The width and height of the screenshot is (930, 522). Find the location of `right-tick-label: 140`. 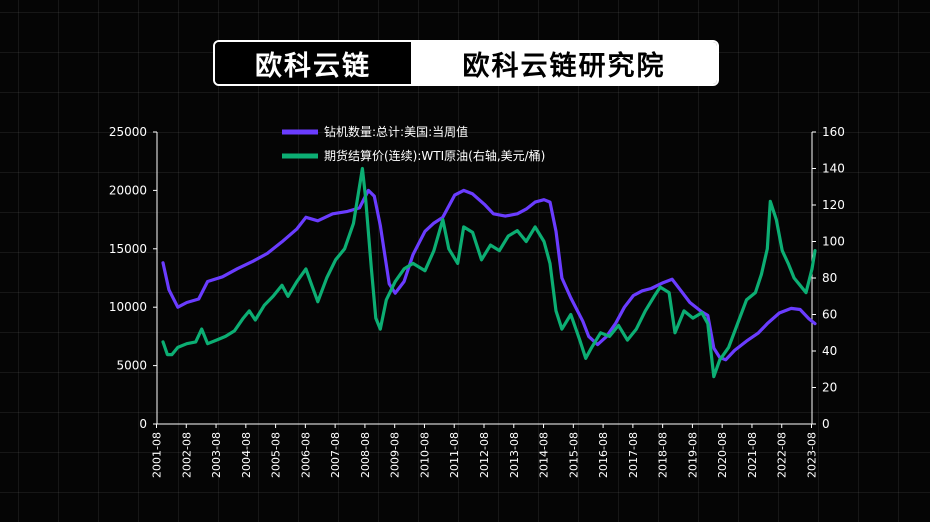

right-tick-label: 140 is located at coordinates (833, 169).